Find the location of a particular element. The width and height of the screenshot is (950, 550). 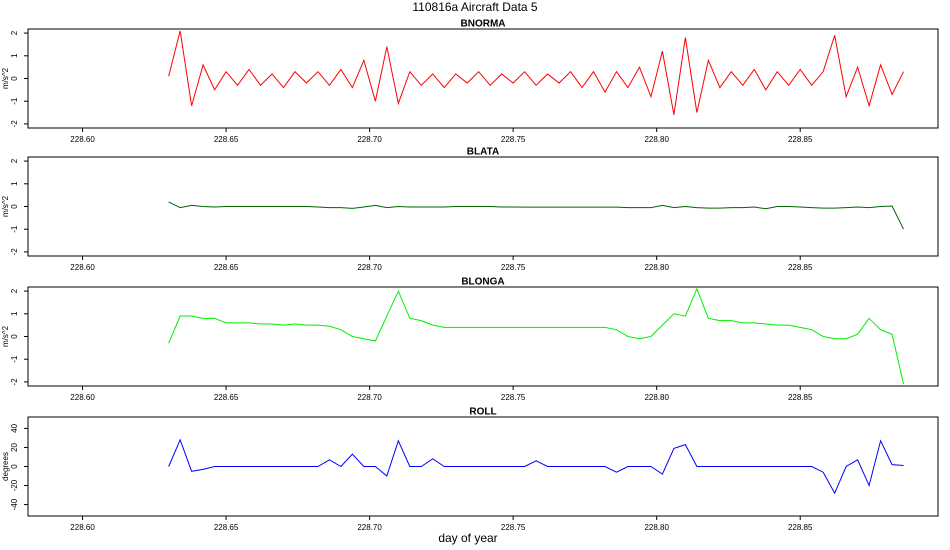

y-tick-label: -20 is located at coordinates (14, 485).